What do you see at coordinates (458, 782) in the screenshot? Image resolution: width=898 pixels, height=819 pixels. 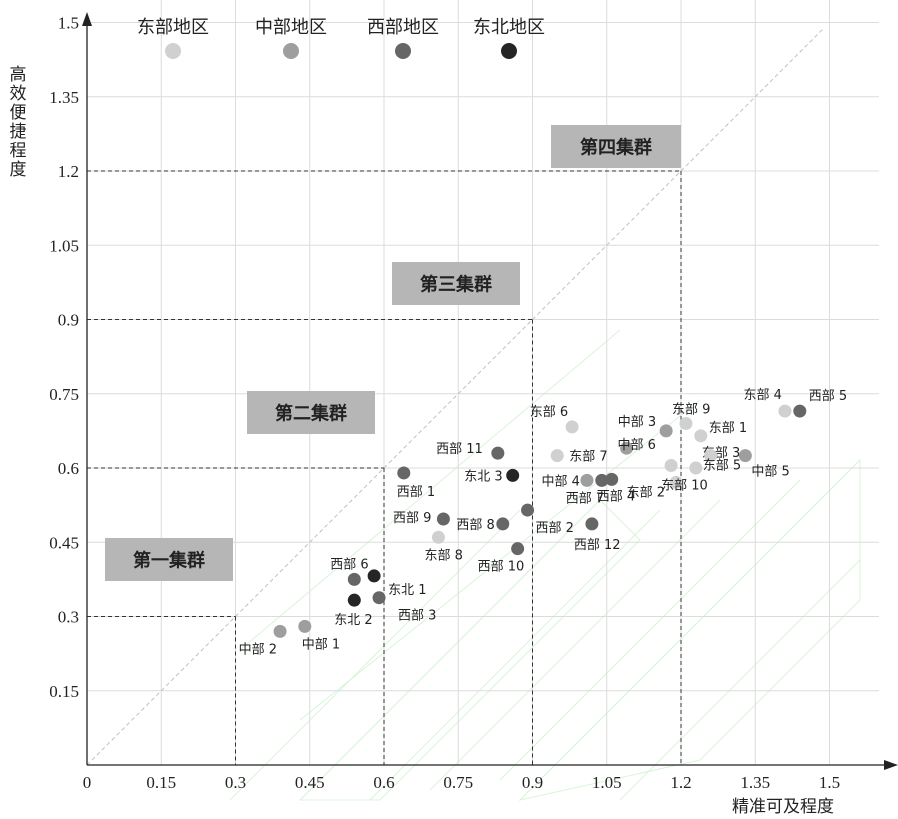 I see `x-tick-label: 0.75` at bounding box center [458, 782].